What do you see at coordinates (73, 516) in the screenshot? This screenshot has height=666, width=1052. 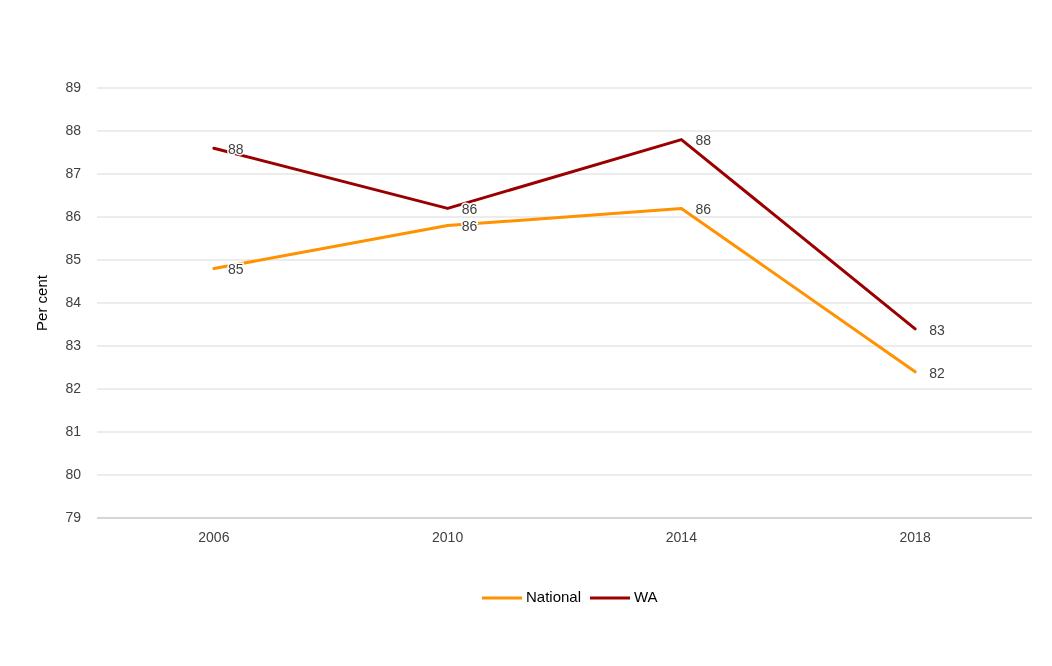 I see `y-tick-label: 79` at bounding box center [73, 516].